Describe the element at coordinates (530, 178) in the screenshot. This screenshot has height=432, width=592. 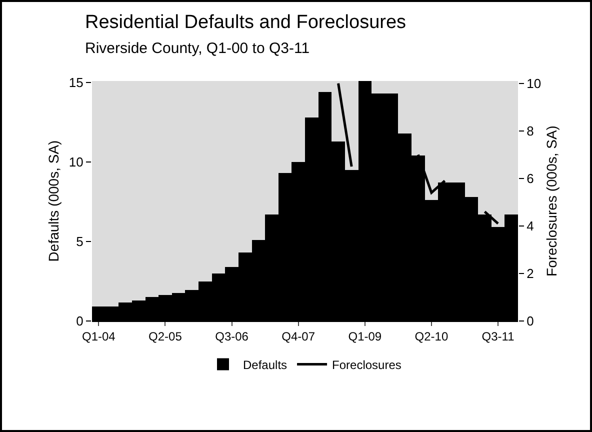
I see `y2-tick-label: 6` at that location.